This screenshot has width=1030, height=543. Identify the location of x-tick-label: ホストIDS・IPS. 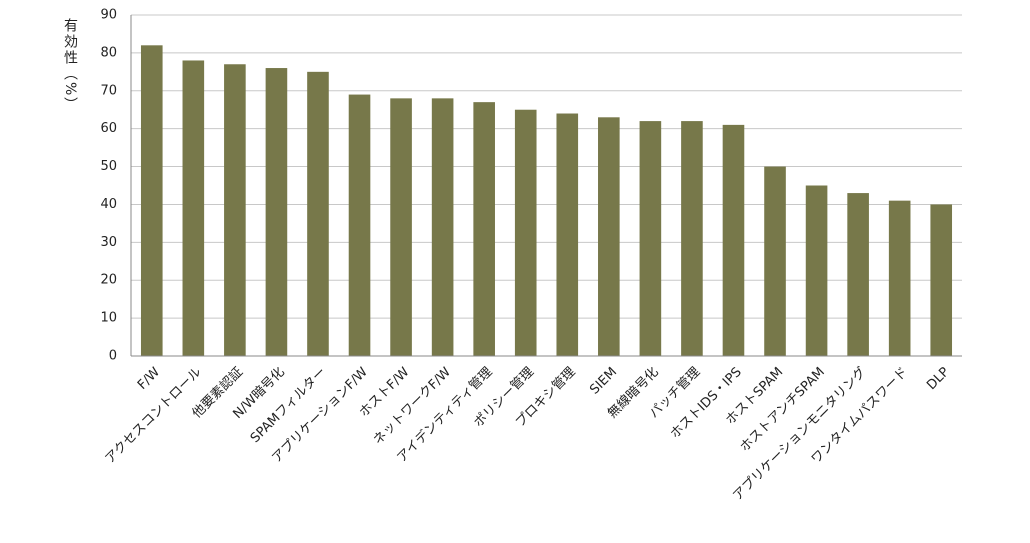
(706, 403).